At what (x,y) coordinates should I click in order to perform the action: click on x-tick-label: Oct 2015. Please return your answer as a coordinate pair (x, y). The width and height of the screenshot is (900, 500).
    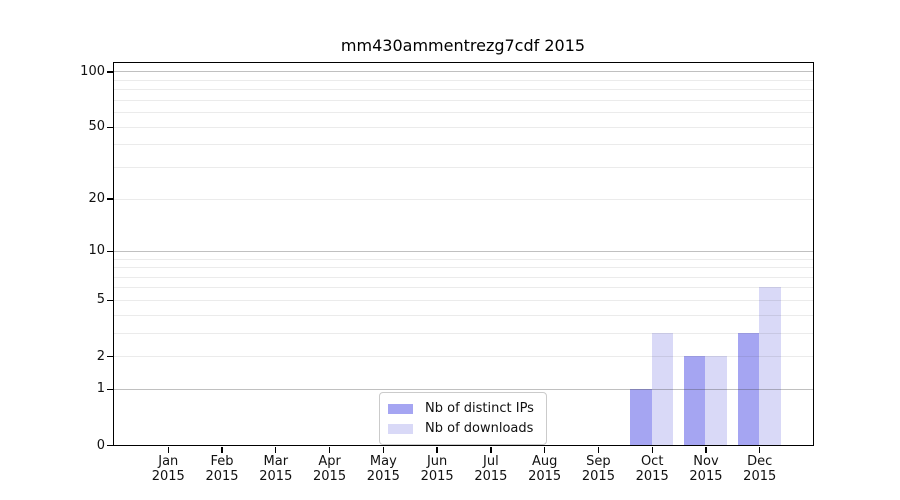
    Looking at the image, I should click on (652, 469).